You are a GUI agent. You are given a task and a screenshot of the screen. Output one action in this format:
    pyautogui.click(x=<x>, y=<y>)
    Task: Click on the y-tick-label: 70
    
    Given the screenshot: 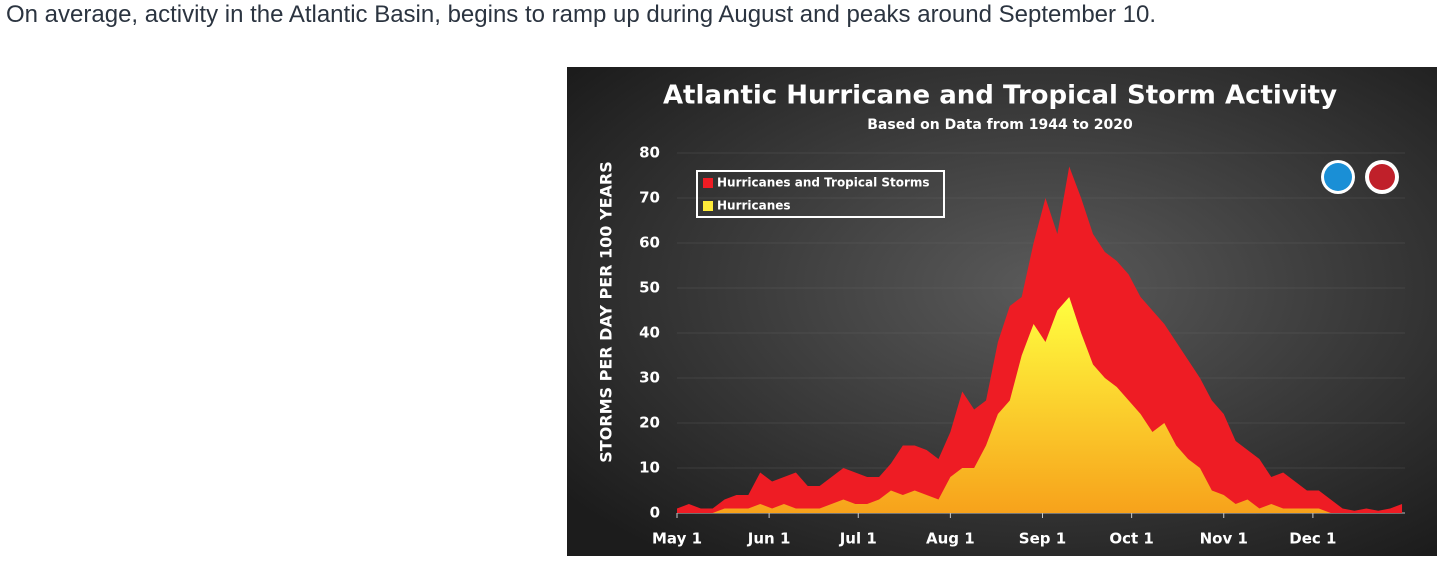 What is the action you would take?
    pyautogui.click(x=649, y=198)
    